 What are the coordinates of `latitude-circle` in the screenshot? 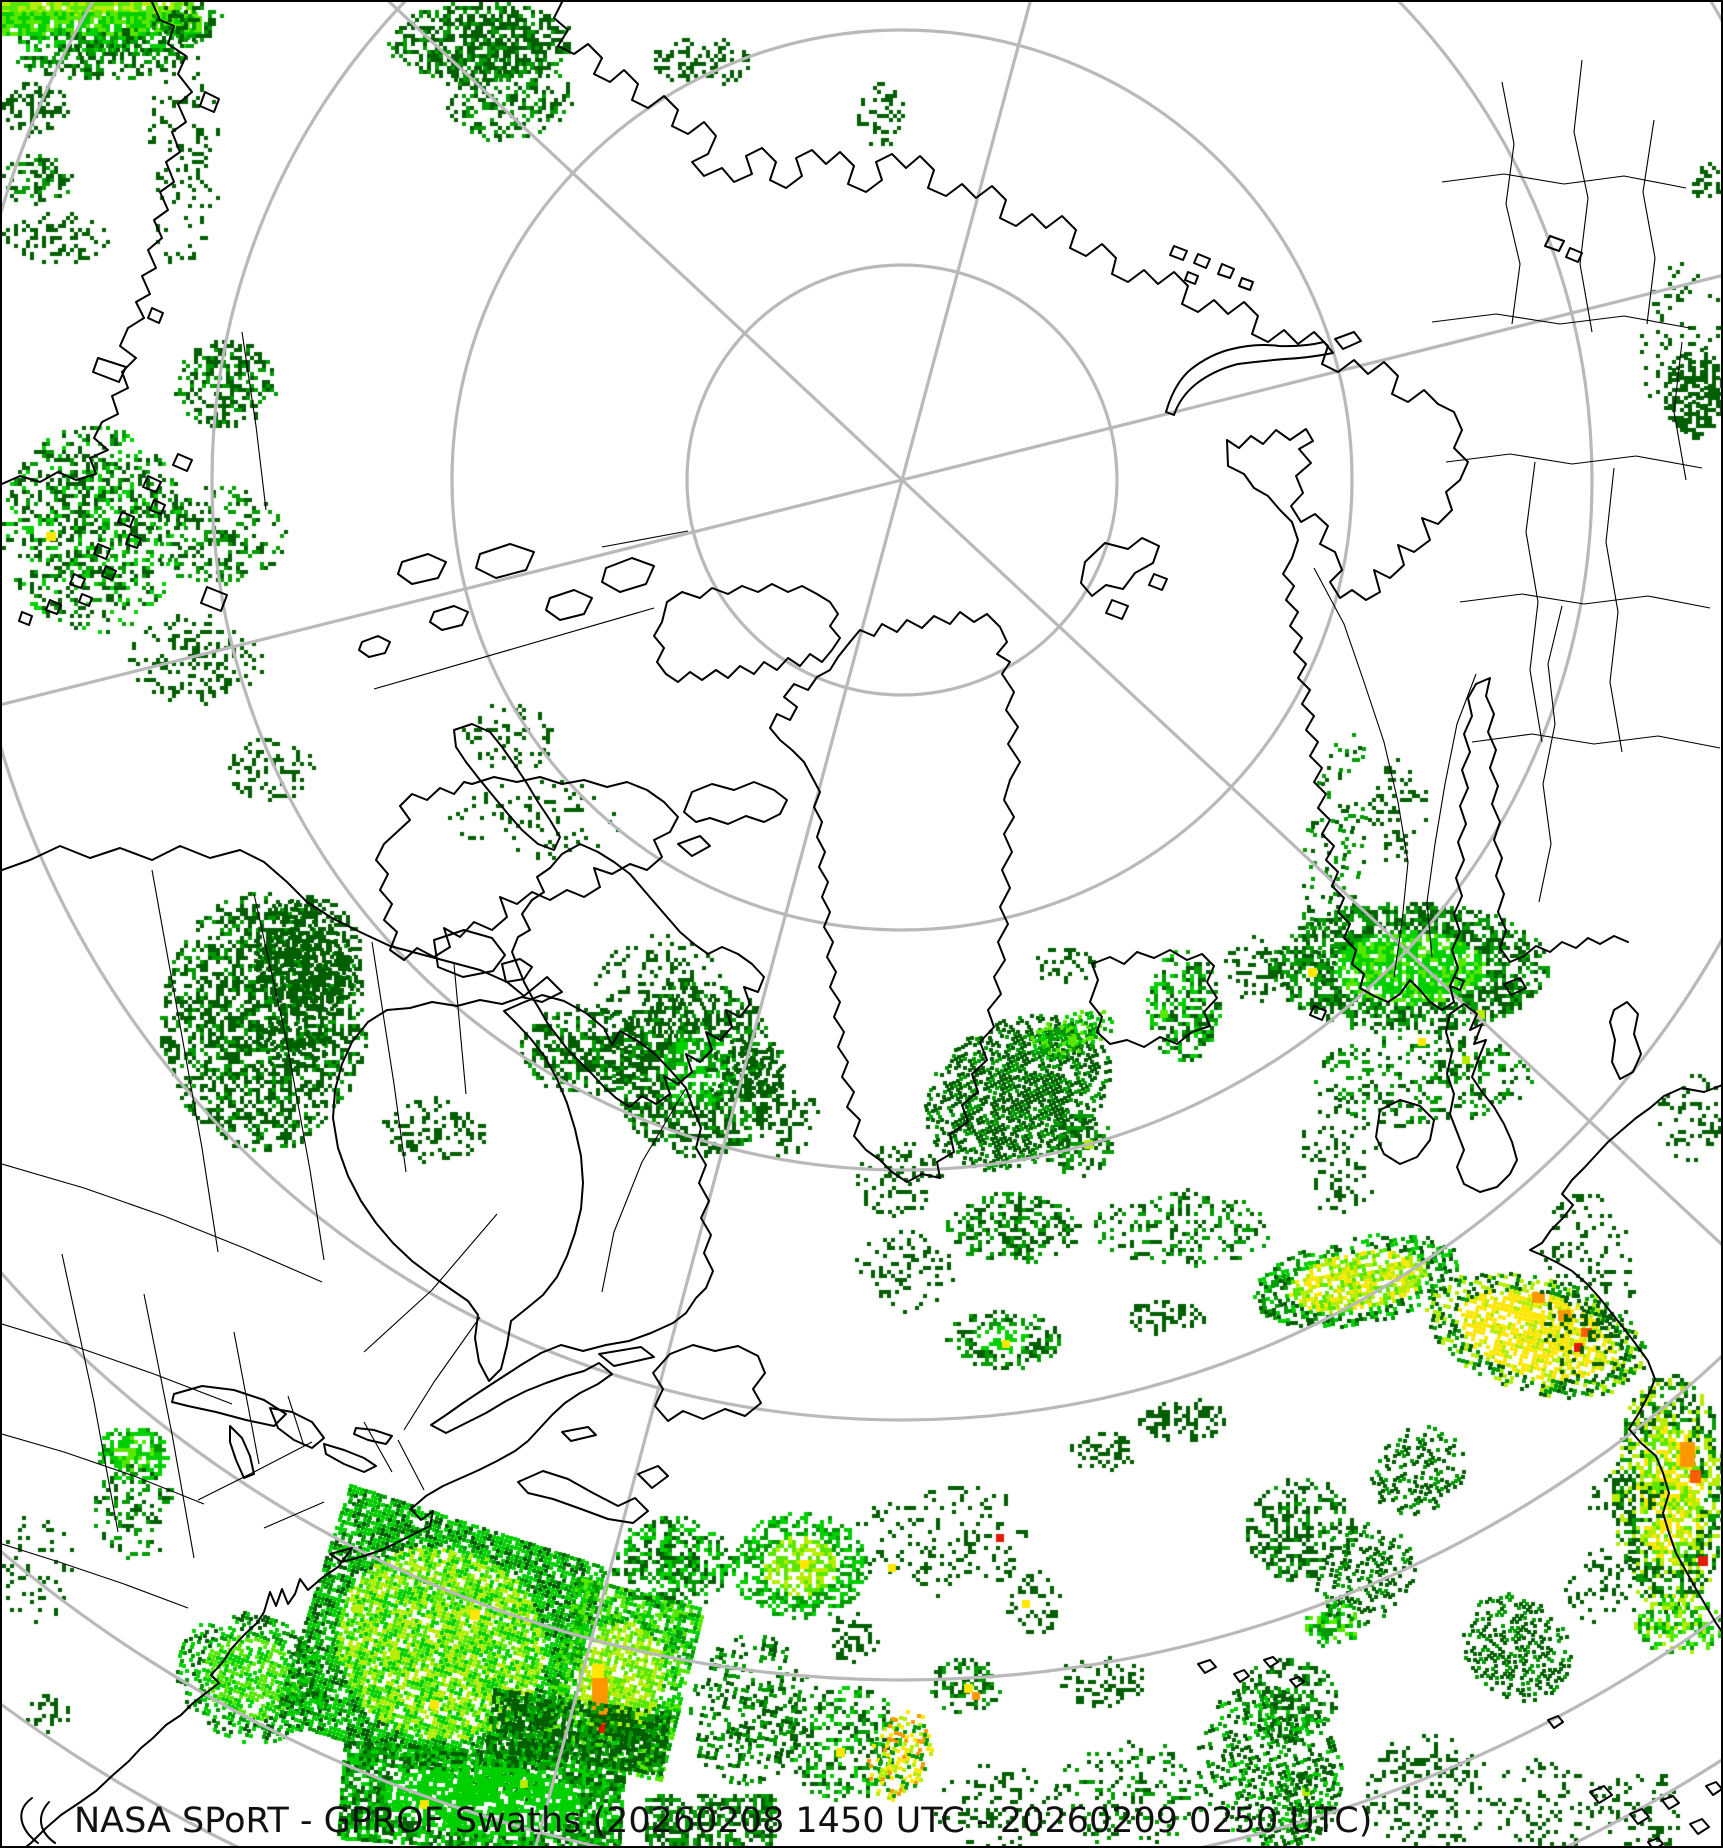 It's located at (902, 480).